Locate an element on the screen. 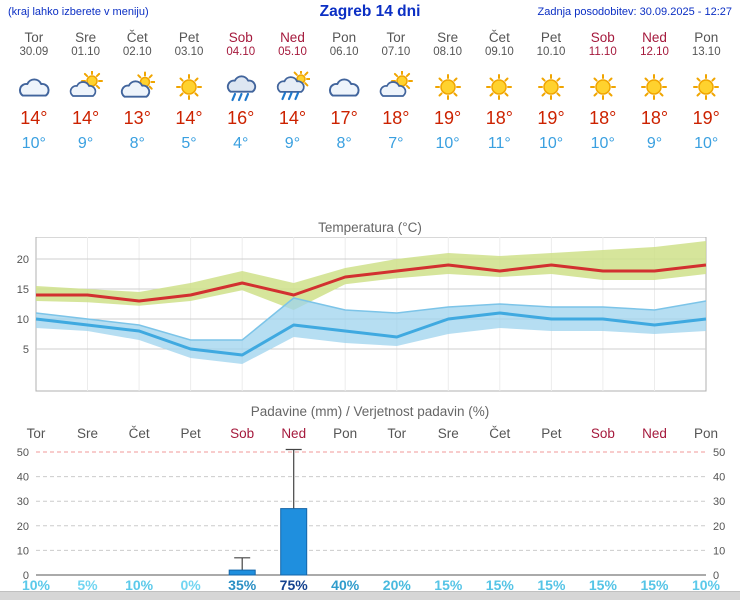 This screenshot has width=740, height=600. day-column: Pet 10.10 19° 10° is located at coordinates (551, 91).